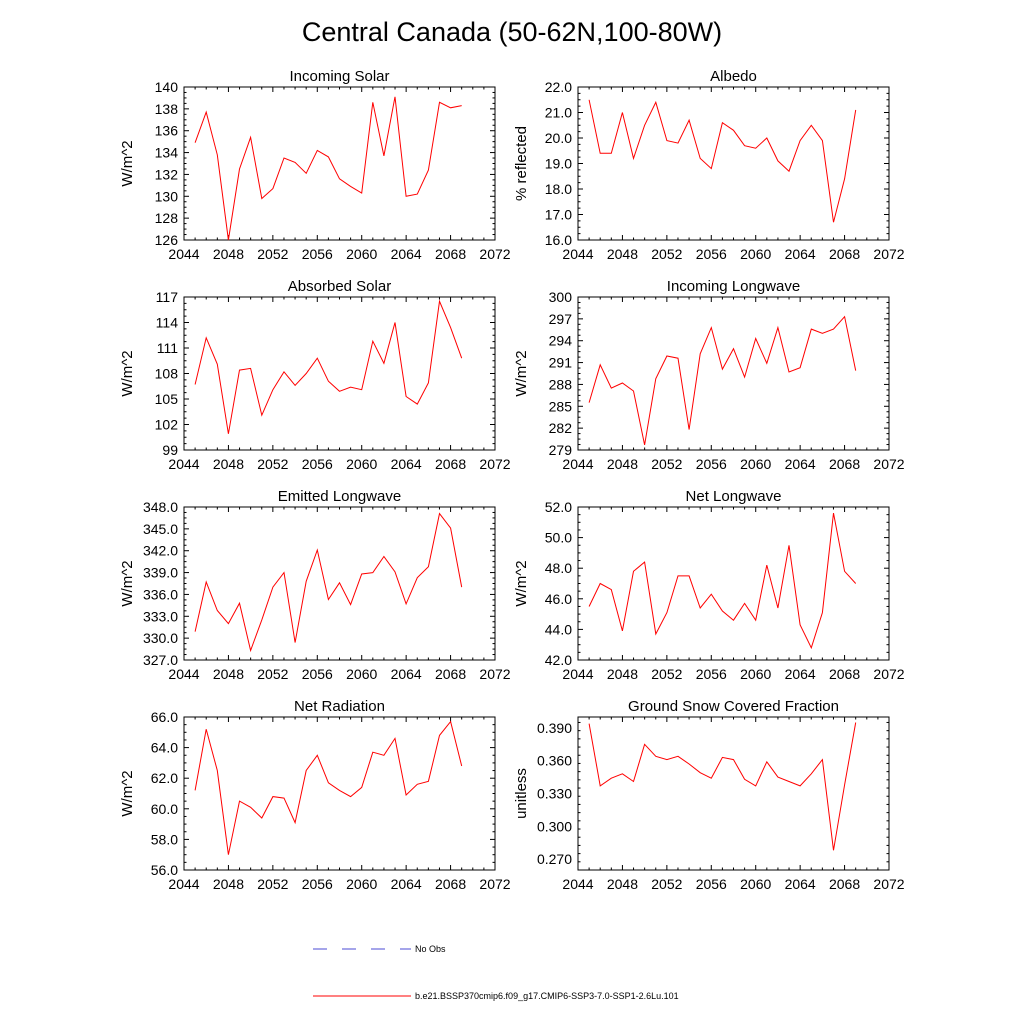  Describe the element at coordinates (561, 297) in the screenshot. I see `y-tick-label: 300` at that location.